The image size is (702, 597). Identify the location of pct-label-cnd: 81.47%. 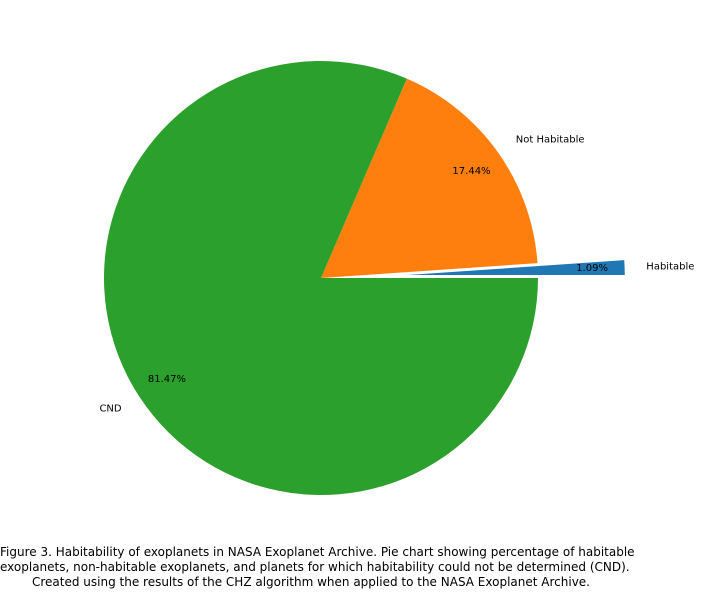
(167, 379).